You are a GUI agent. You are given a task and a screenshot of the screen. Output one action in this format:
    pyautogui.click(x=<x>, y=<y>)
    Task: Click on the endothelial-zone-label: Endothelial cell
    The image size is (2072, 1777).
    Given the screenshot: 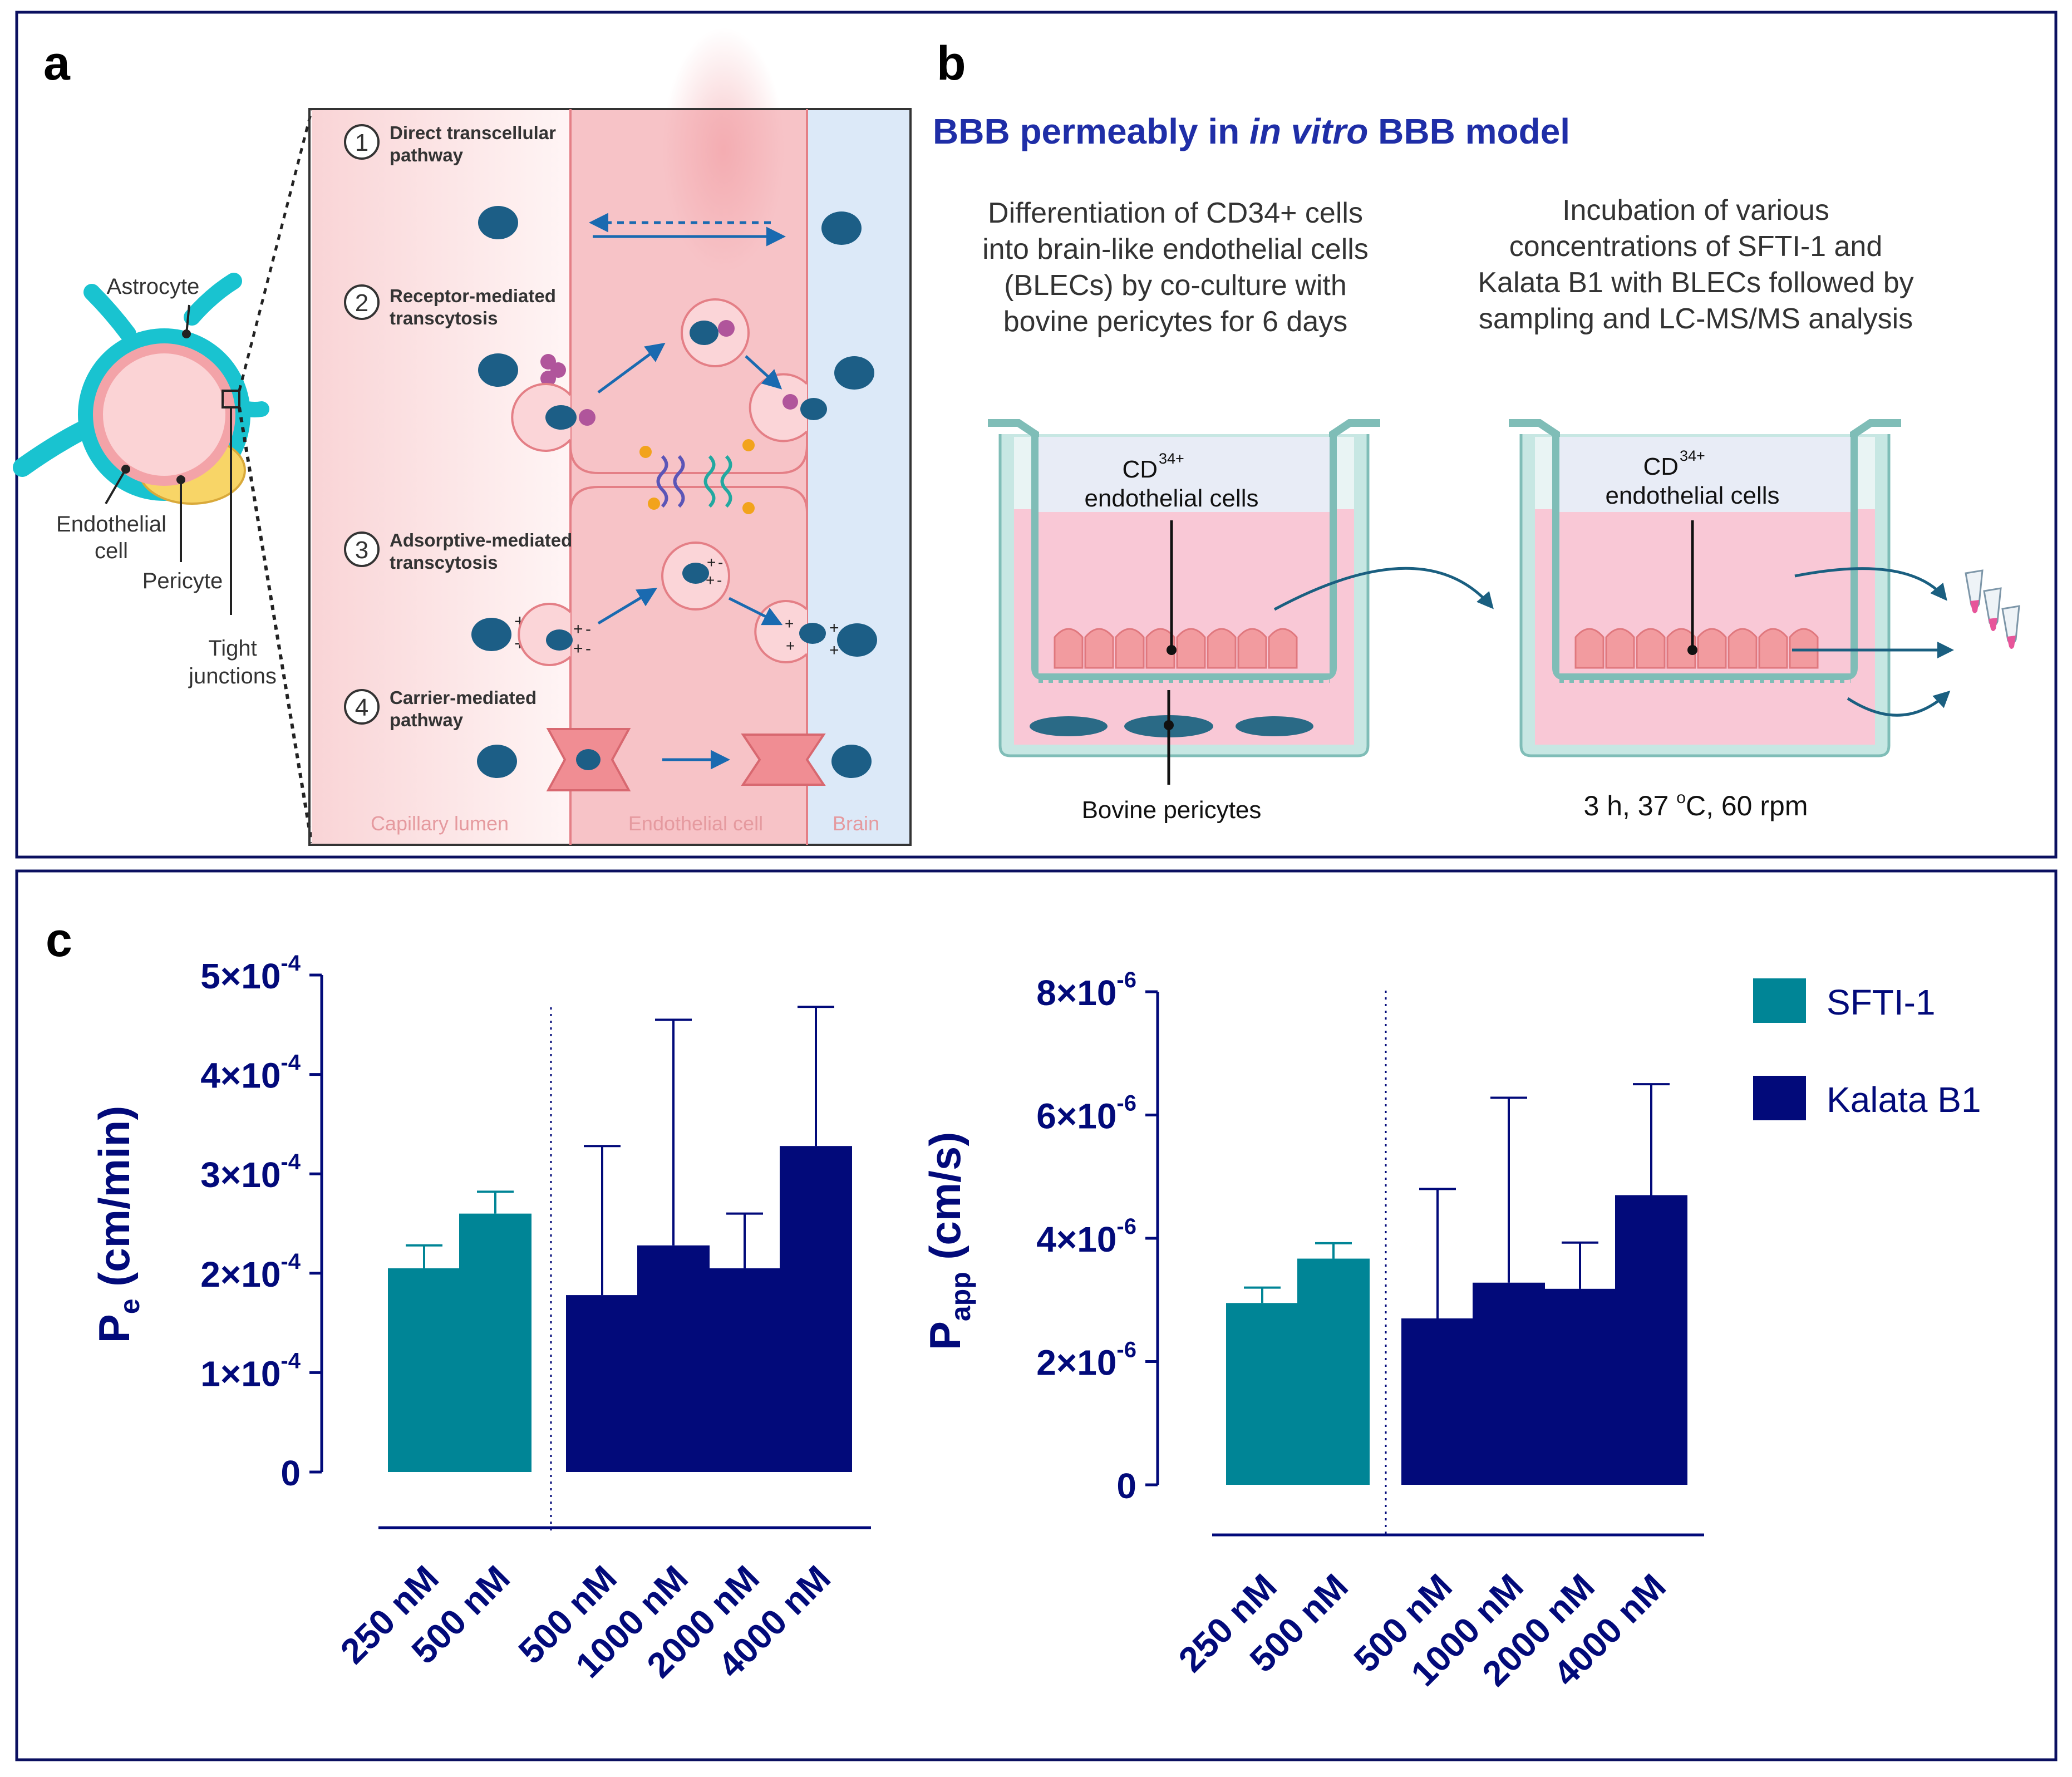 What is the action you would take?
    pyautogui.click(x=696, y=823)
    